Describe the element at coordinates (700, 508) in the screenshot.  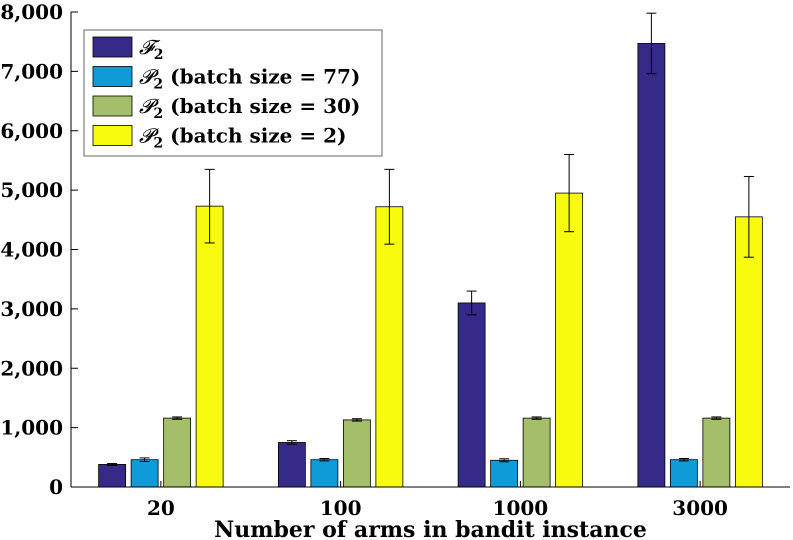
I see `x-tick-label: 3000` at that location.